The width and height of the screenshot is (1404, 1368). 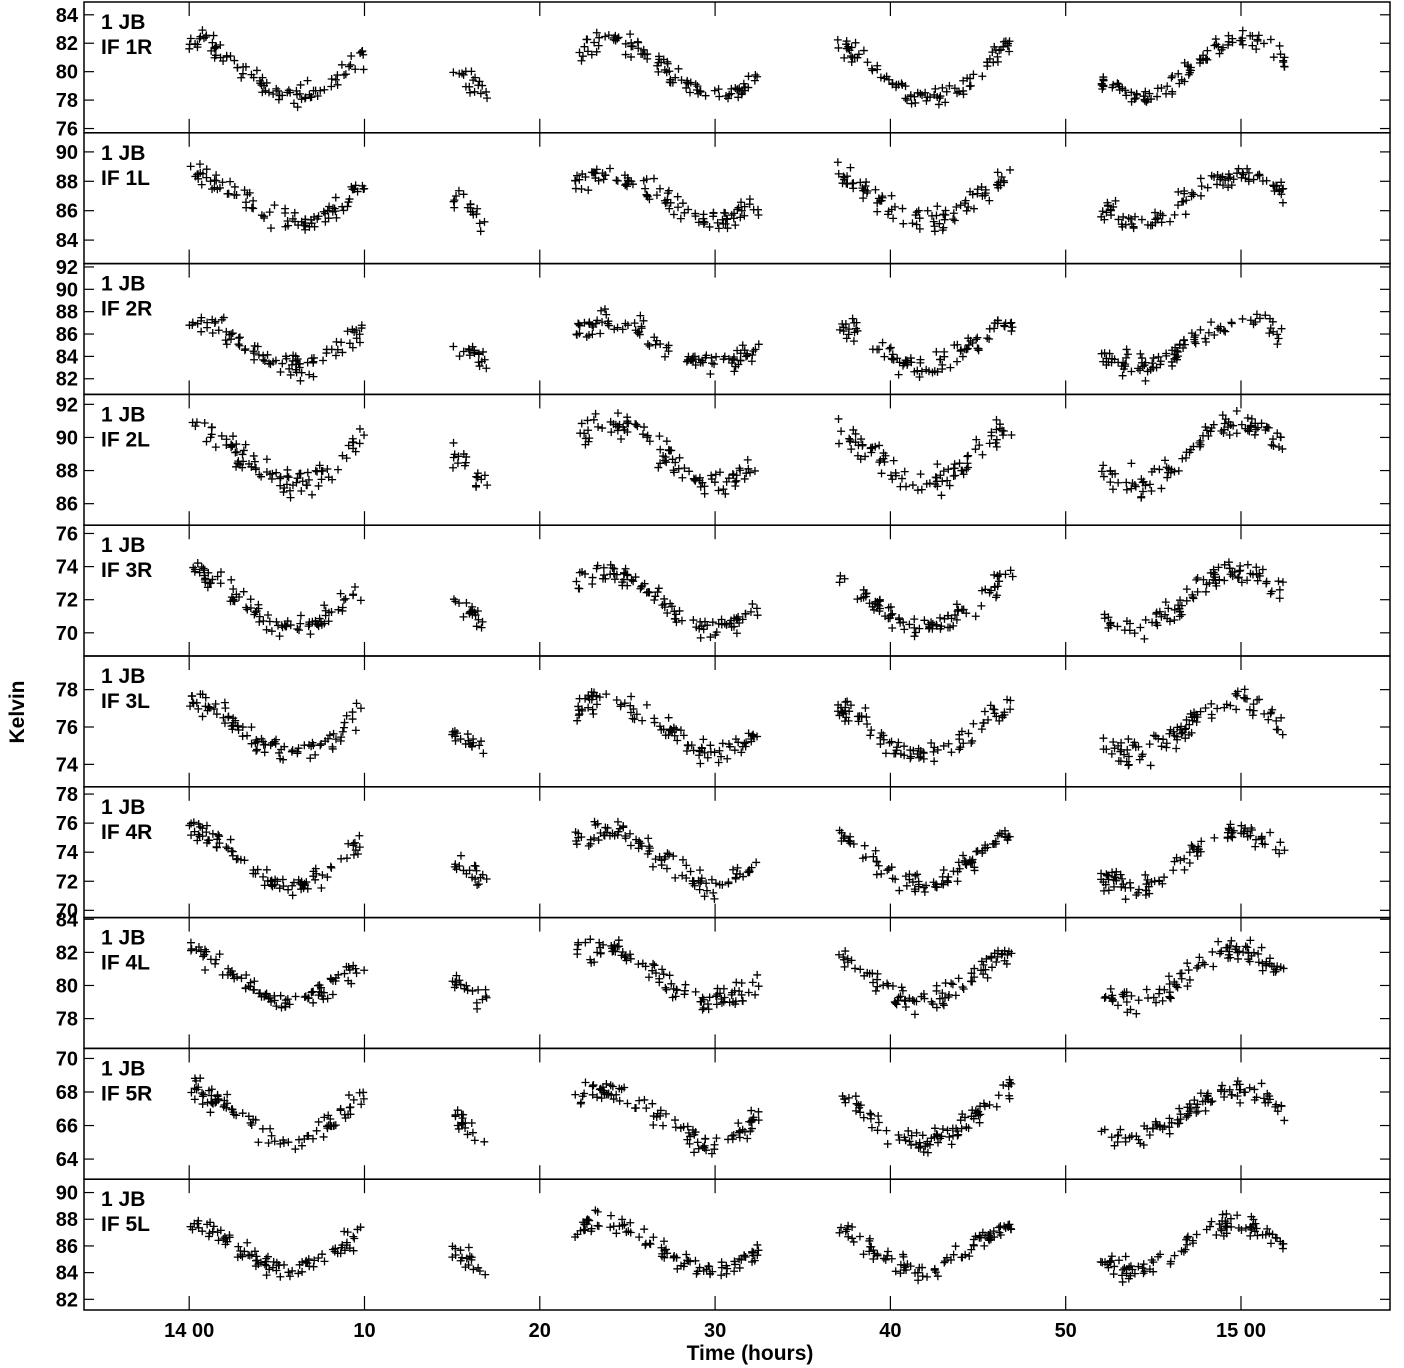 I want to click on y-tick-label: 82, so click(x=67, y=44).